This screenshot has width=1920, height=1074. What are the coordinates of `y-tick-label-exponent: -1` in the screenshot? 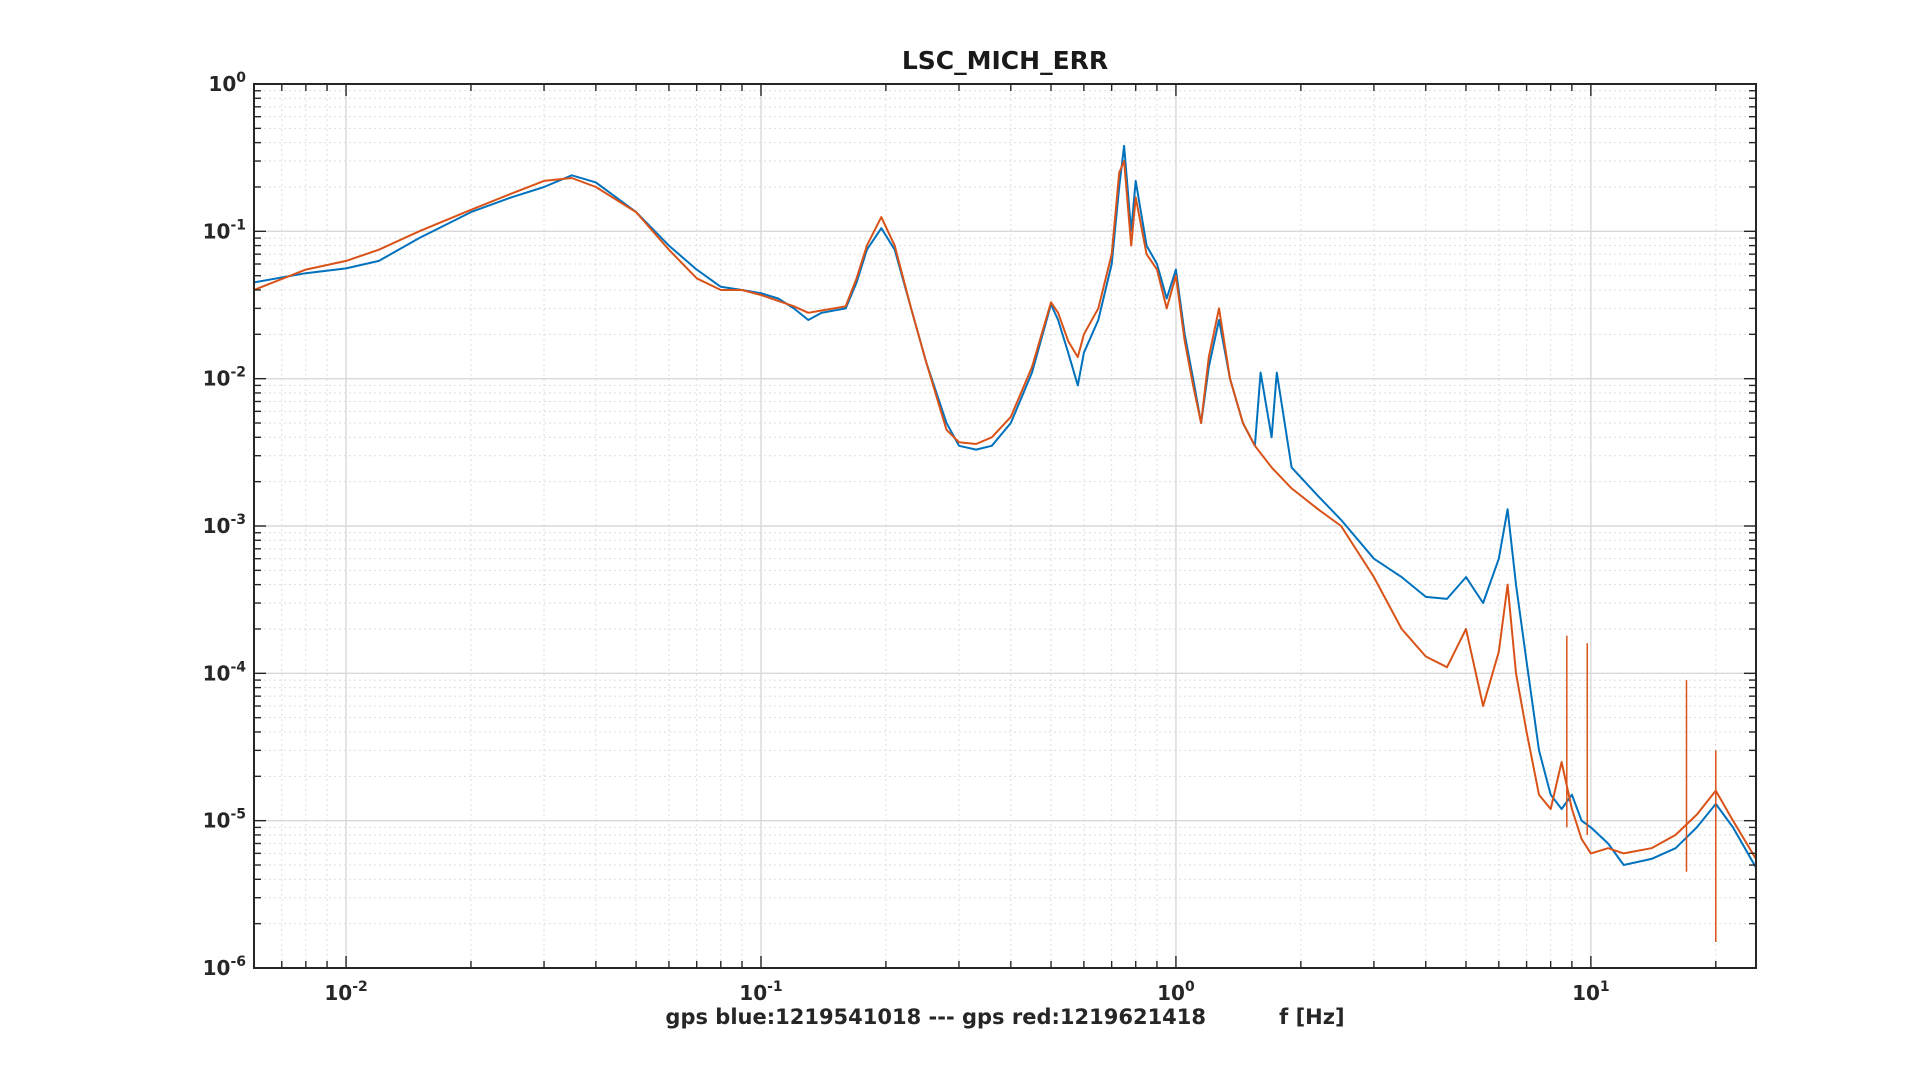 It's located at (238, 225).